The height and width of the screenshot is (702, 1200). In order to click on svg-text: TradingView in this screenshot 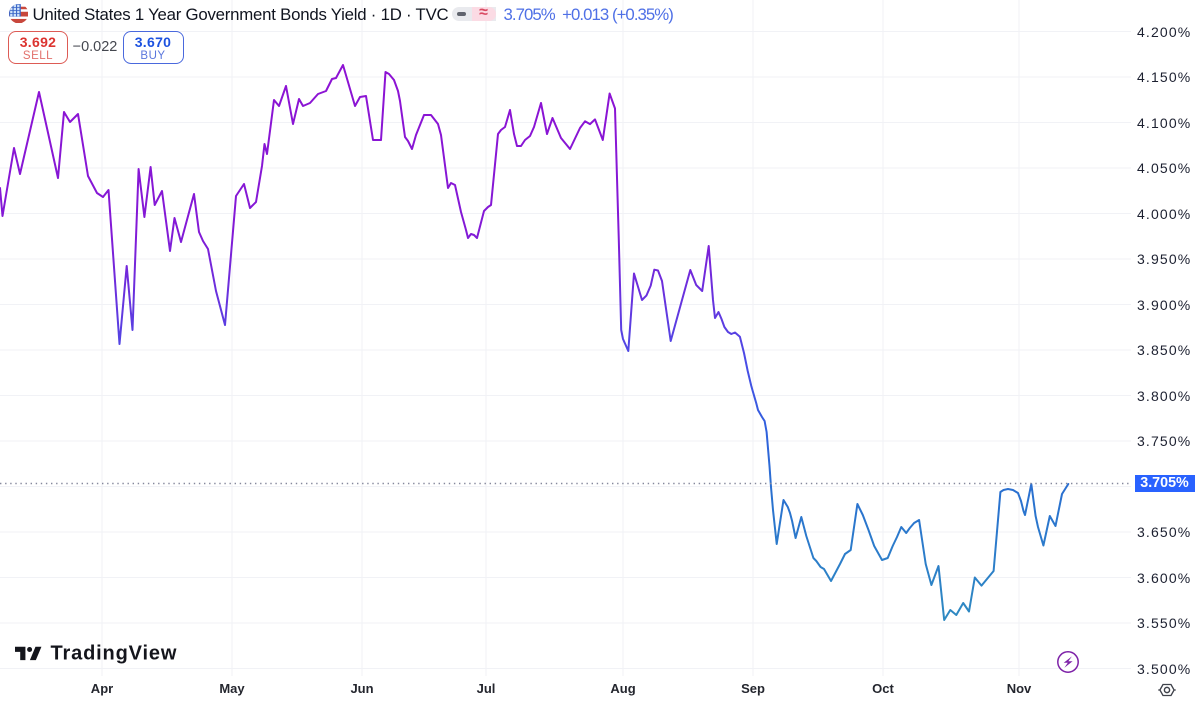, I will do `click(114, 654)`.